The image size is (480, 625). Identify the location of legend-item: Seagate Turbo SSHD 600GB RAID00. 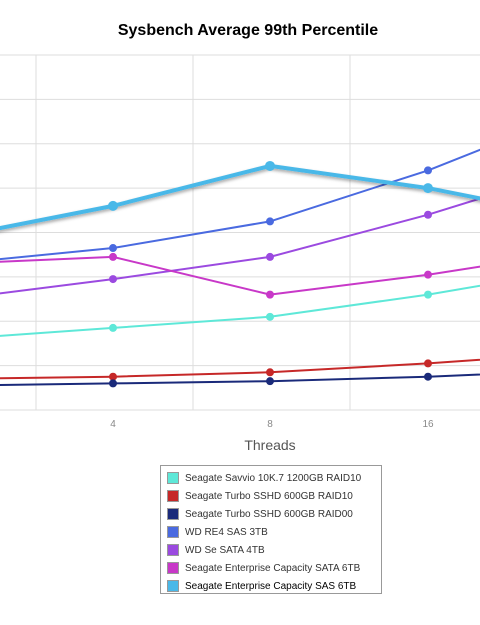
(274, 514).